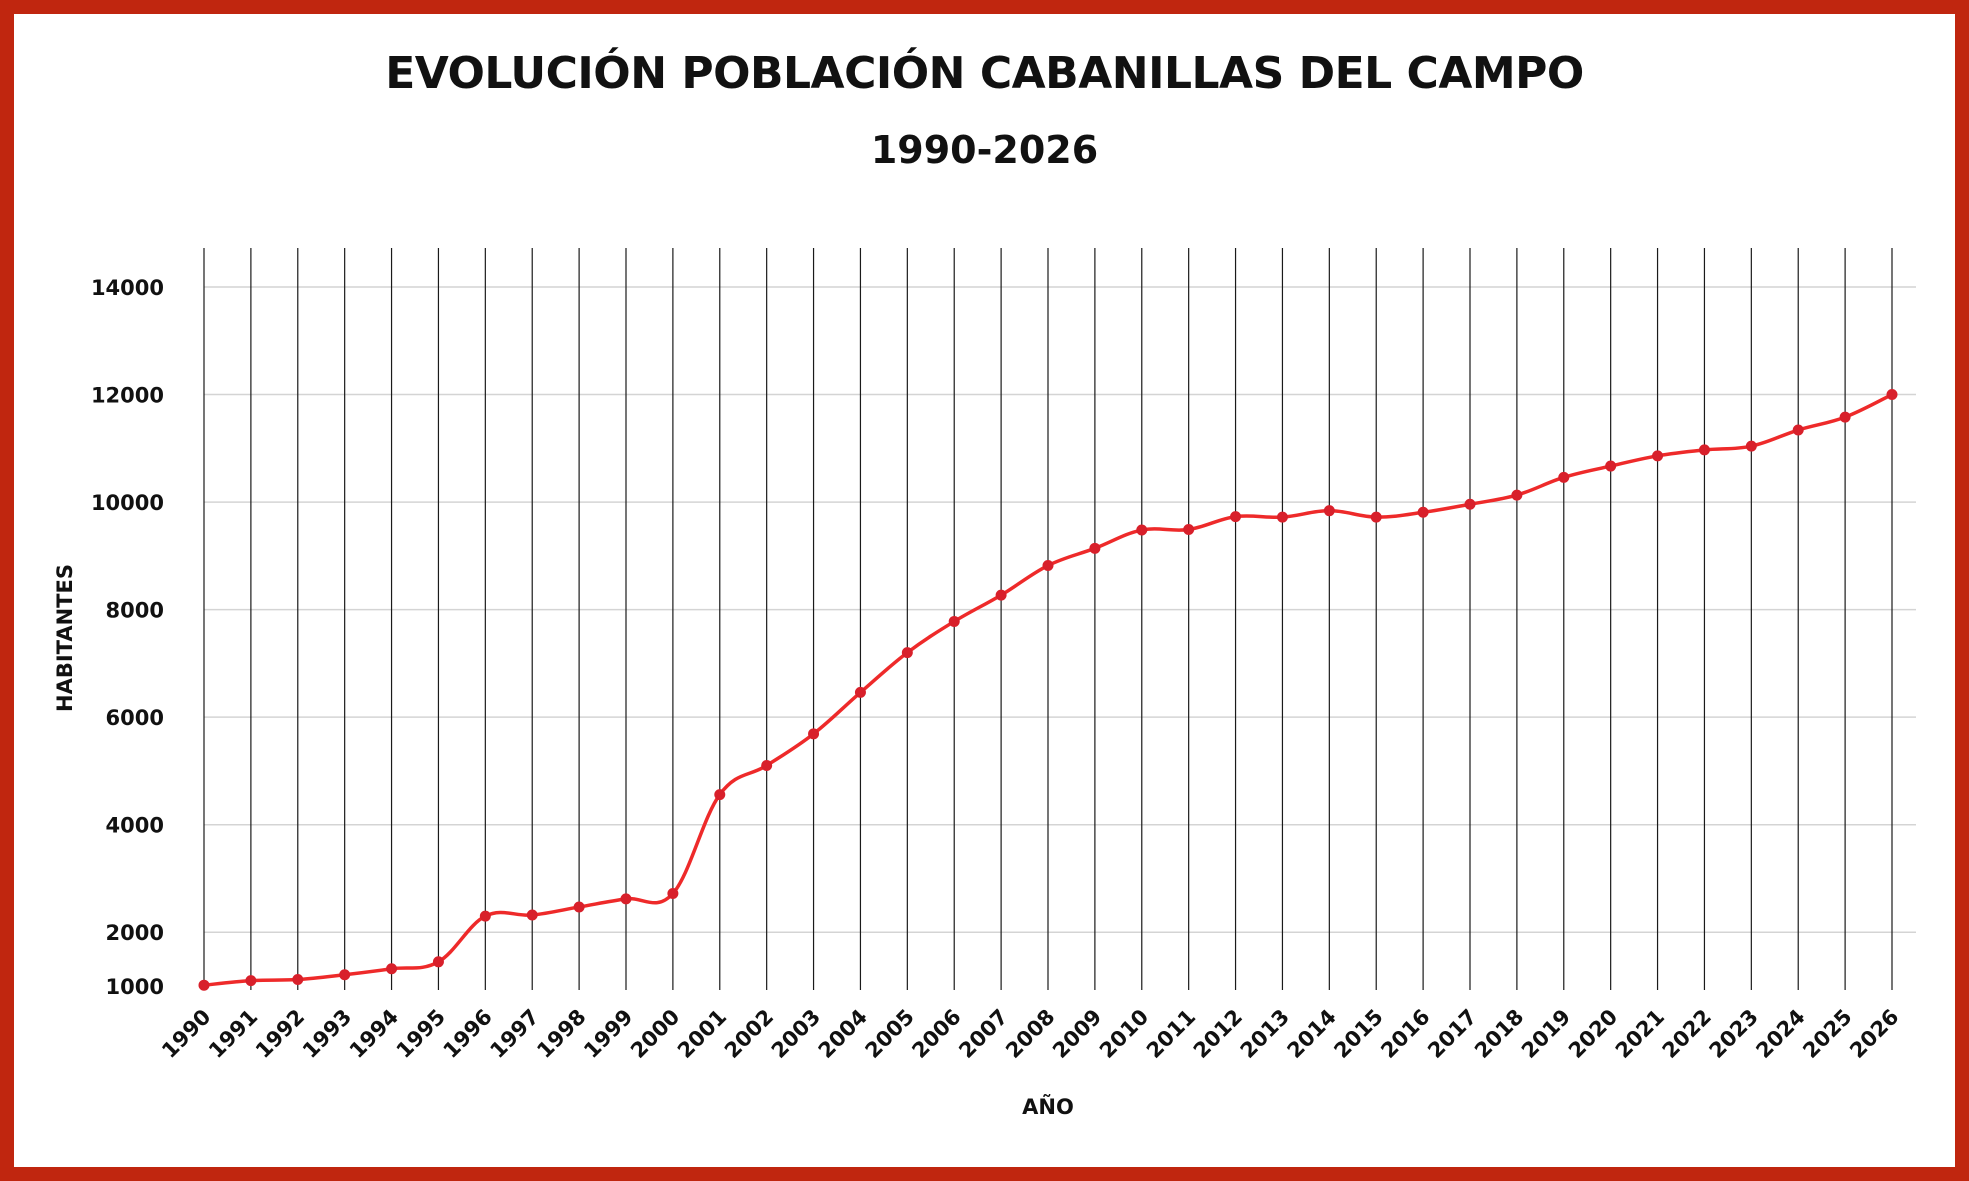 Image resolution: width=1969 pixels, height=1181 pixels. Describe the element at coordinates (702, 1034) in the screenshot. I see `x-tick-label: 2001` at that location.